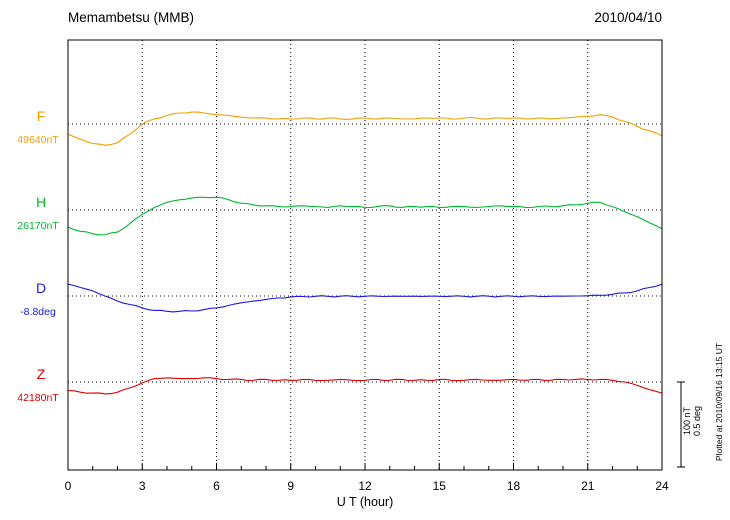  I want to click on trace-Z, so click(365, 386).